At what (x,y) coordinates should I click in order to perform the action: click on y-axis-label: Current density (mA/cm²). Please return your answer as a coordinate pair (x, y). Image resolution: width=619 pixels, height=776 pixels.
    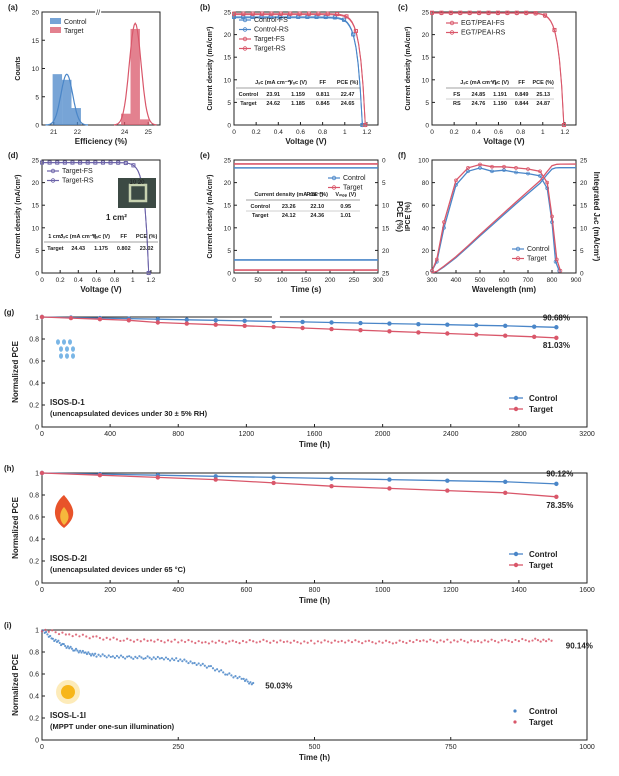
    Looking at the image, I should click on (210, 68).